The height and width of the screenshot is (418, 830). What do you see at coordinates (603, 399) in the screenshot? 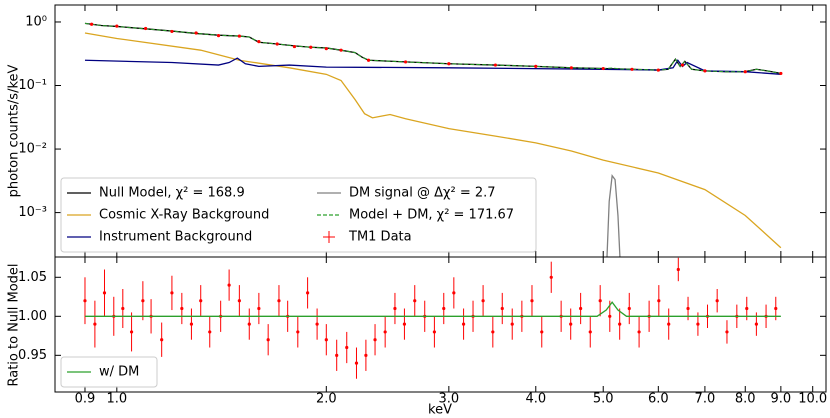
I see `x-tick-label: 5.0` at bounding box center [603, 399].